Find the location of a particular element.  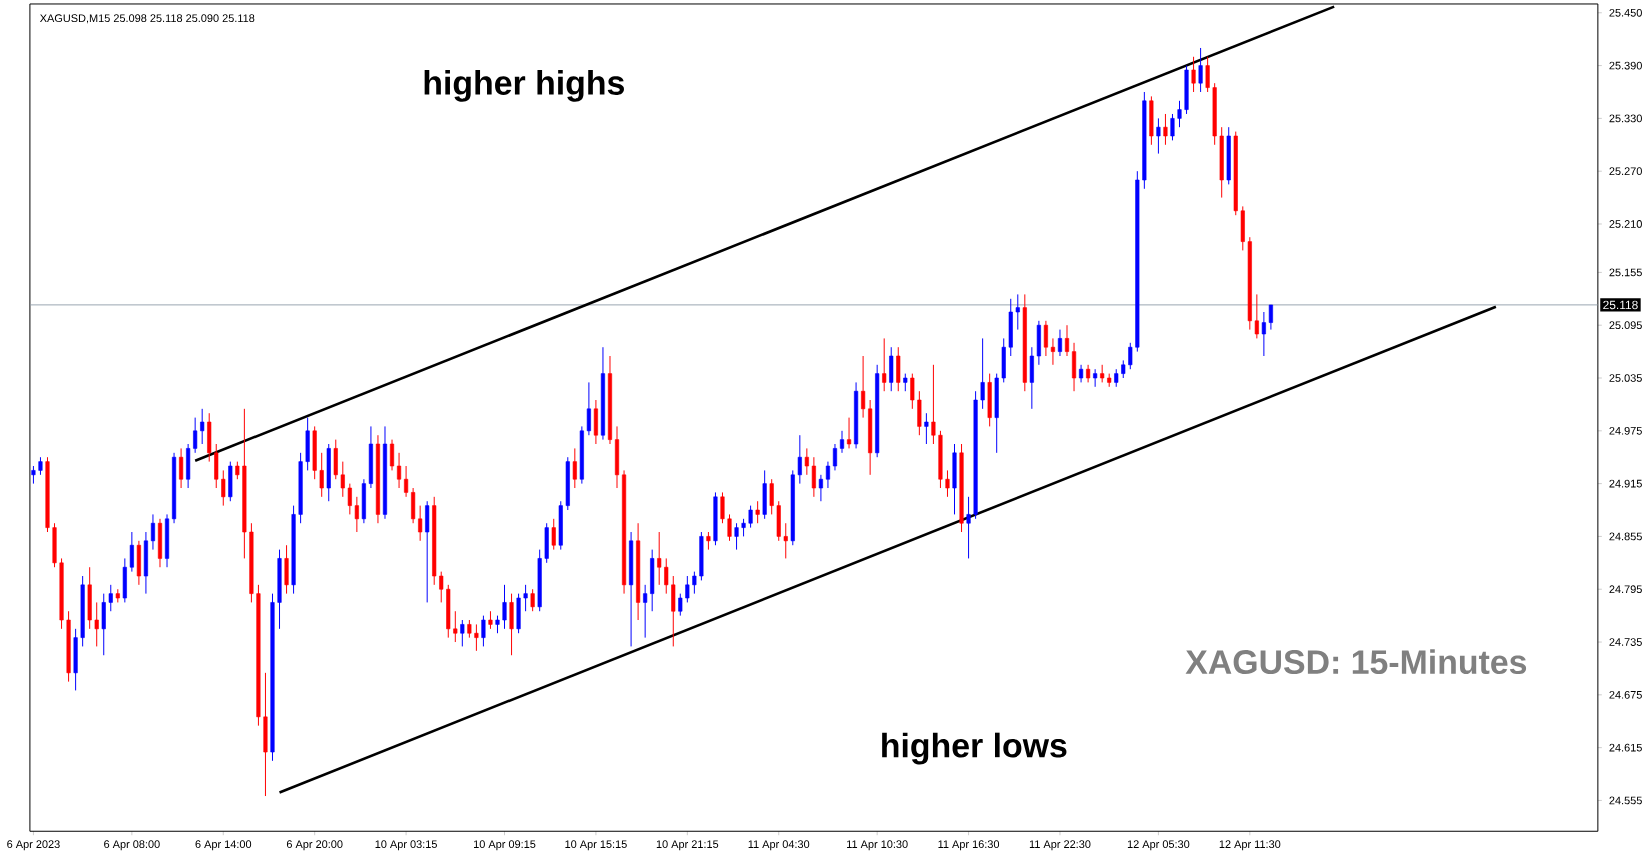

x-tick-label: 11 Apr 16:30 is located at coordinates (969, 845).